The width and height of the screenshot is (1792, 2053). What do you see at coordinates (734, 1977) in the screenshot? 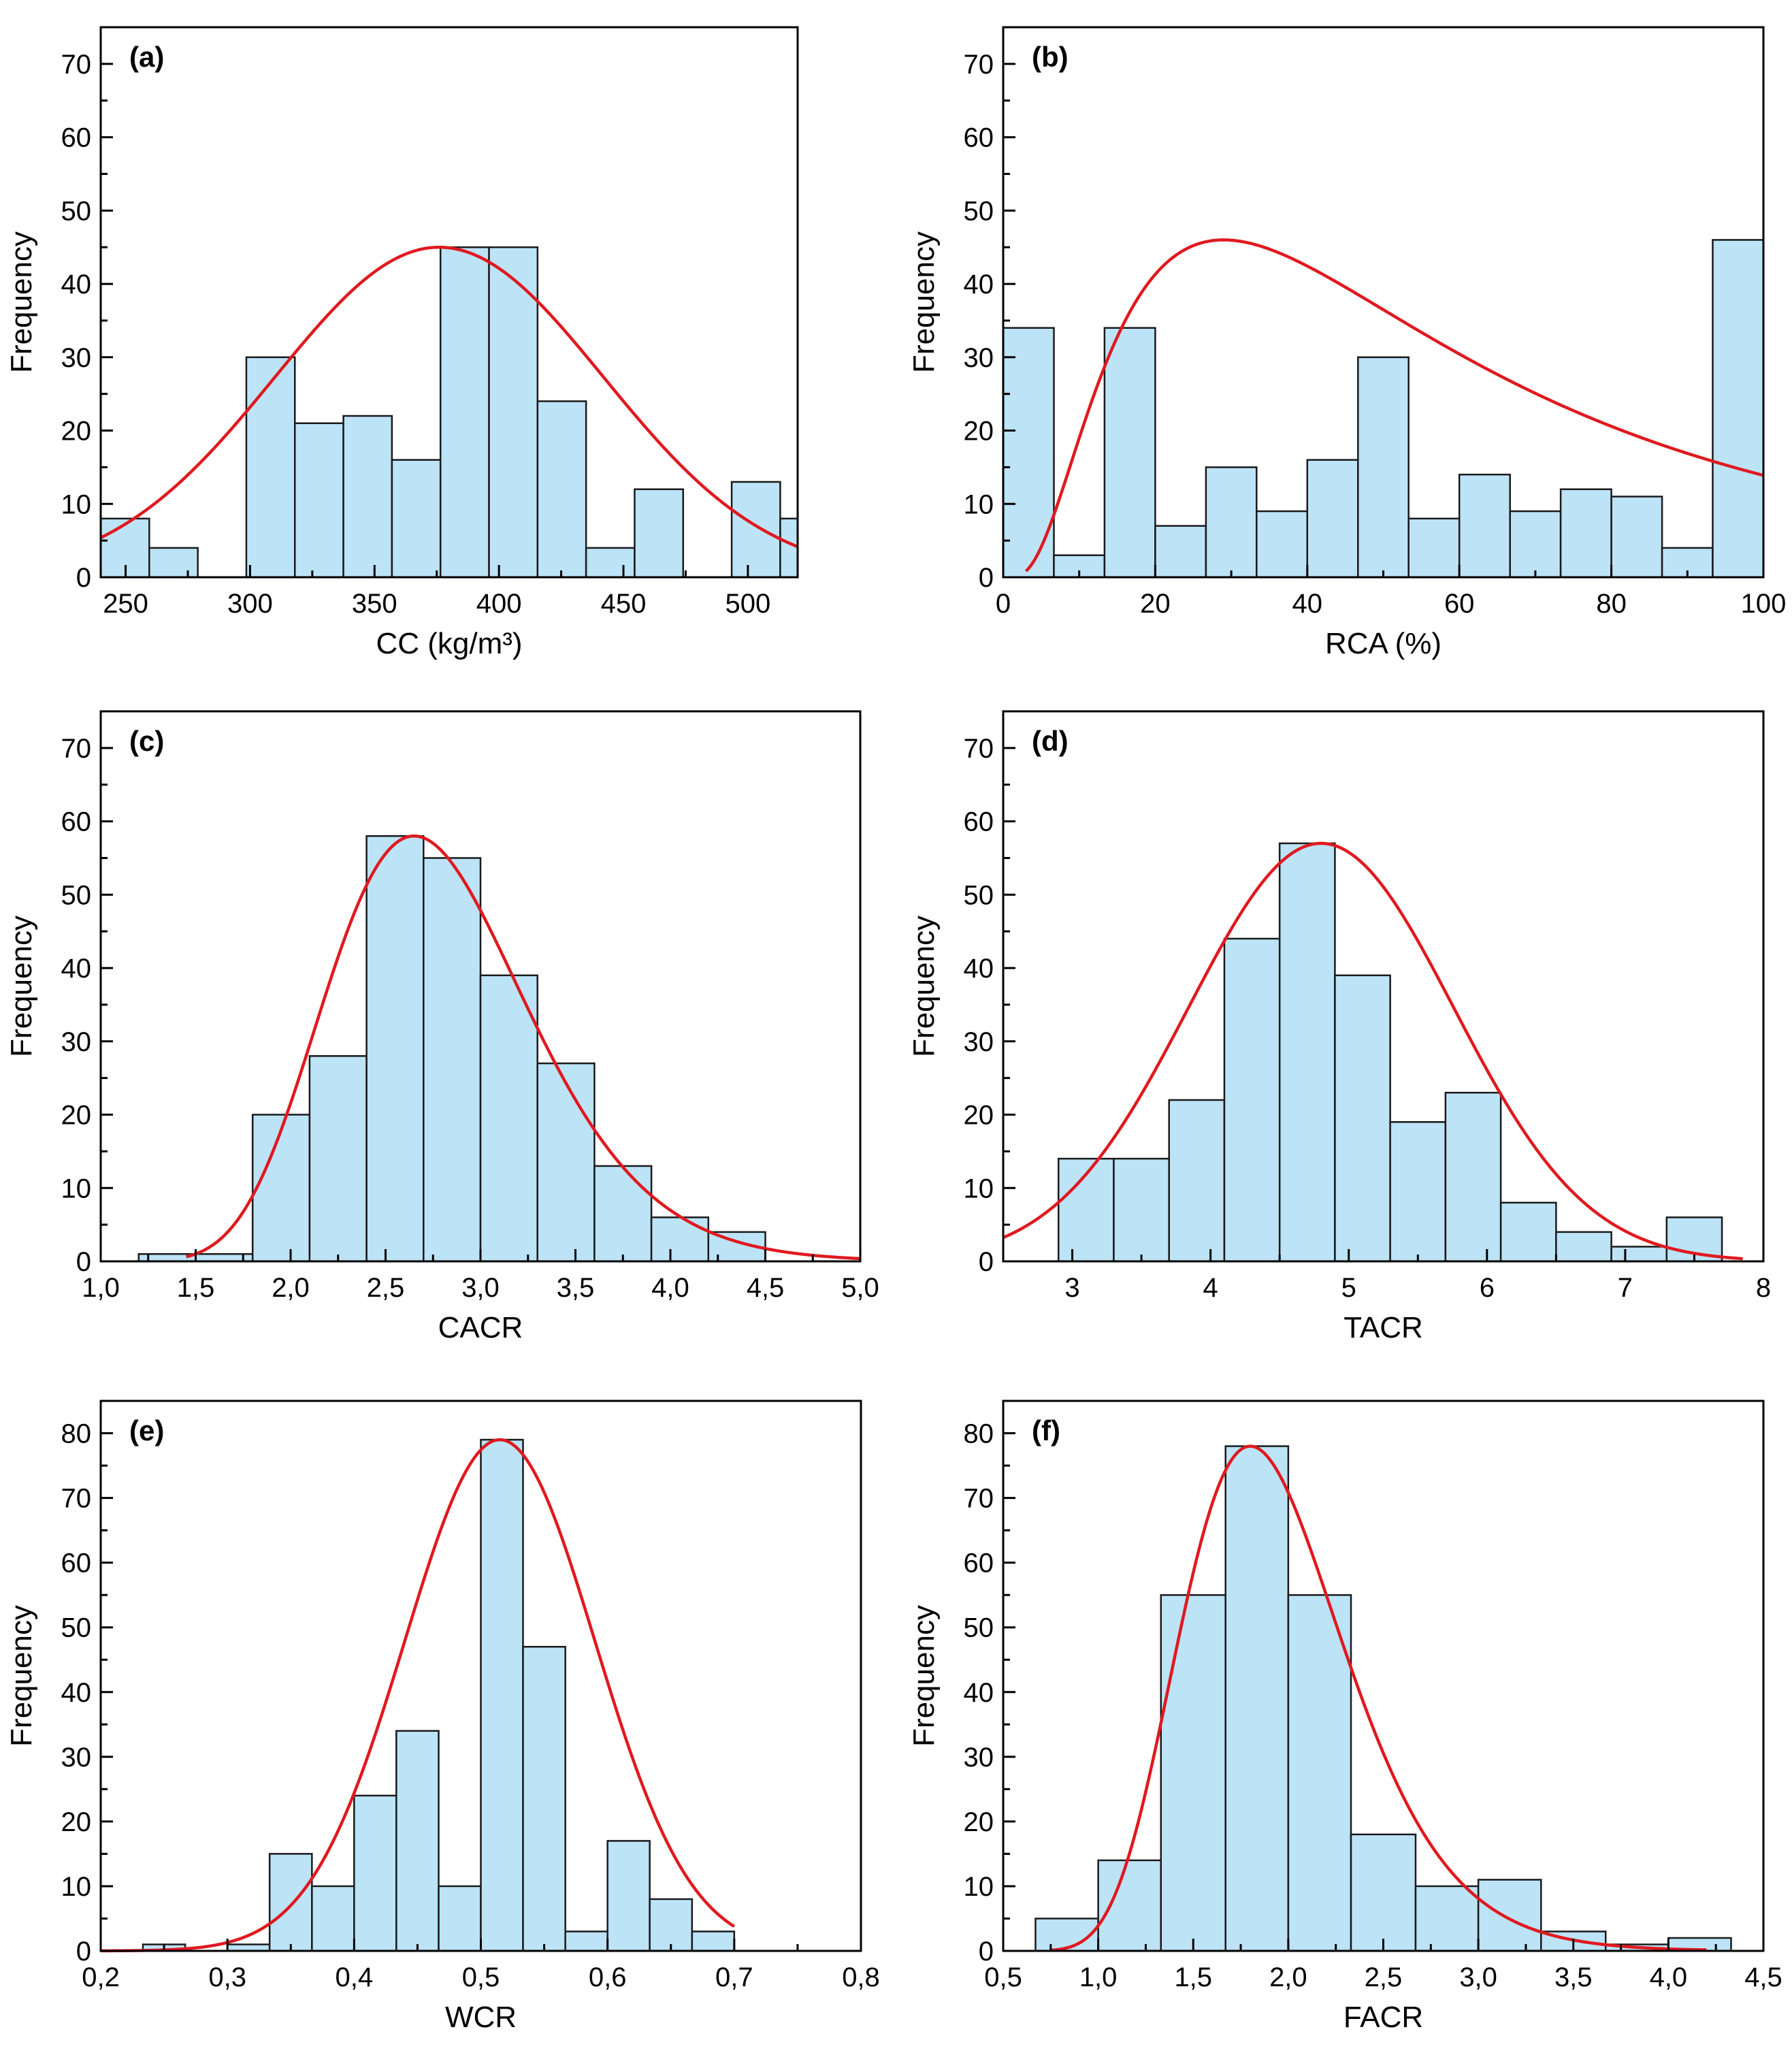
I see `x-tick-label: 0,7` at bounding box center [734, 1977].